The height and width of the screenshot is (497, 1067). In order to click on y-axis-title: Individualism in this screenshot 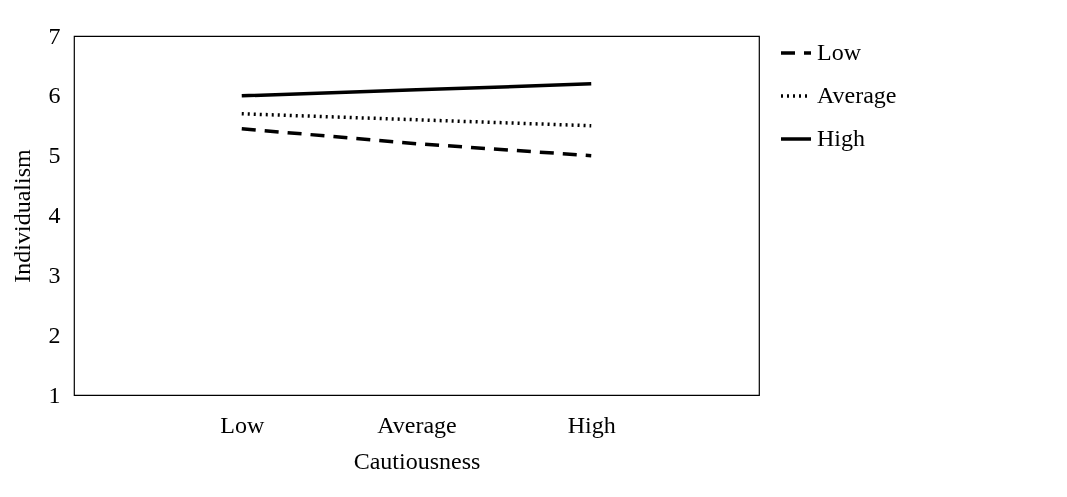, I will do `click(21, 216)`.